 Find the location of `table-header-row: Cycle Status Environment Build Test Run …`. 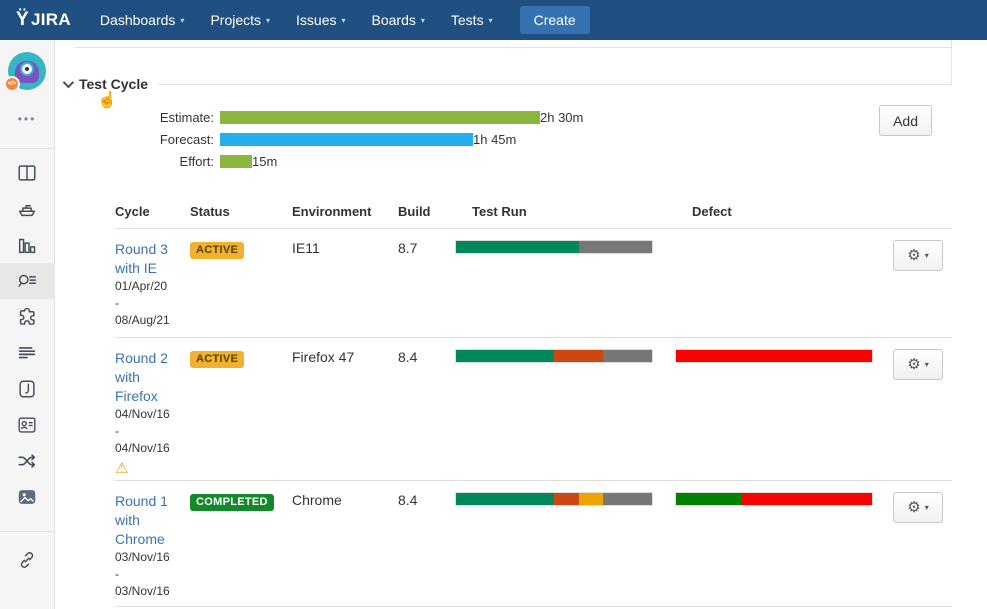

table-header-row: Cycle Status Environment Build Test Run … is located at coordinates (533, 212).